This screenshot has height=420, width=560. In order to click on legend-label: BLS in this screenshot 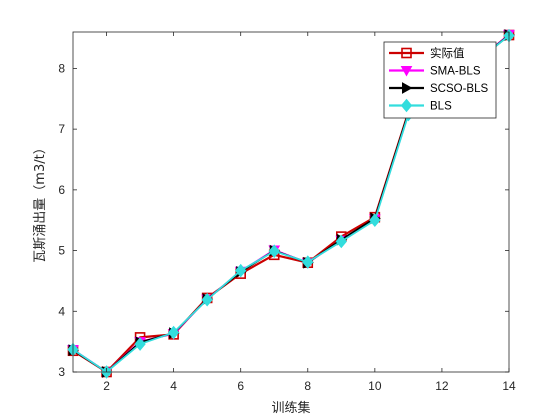, I will do `click(441, 107)`.